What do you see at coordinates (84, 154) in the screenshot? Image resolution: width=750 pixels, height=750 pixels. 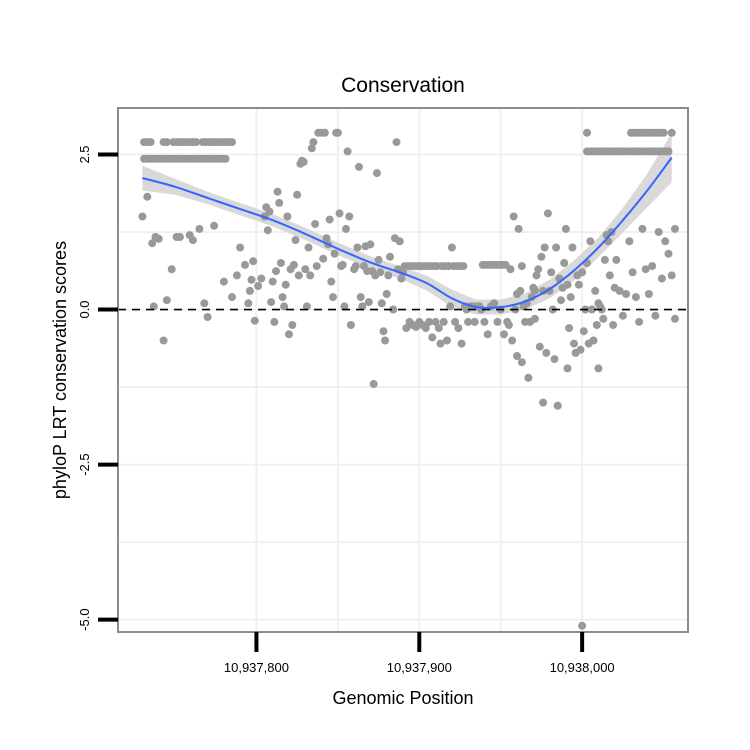 I see `y-tick-label: 2.5` at bounding box center [84, 154].